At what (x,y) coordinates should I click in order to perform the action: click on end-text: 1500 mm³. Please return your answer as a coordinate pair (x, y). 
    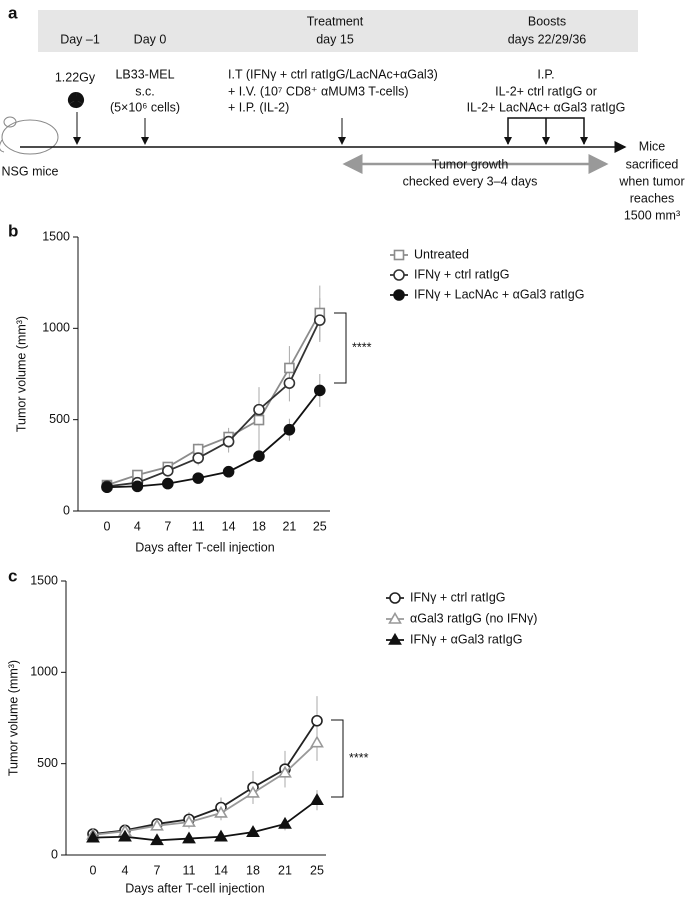
    Looking at the image, I should click on (652, 215).